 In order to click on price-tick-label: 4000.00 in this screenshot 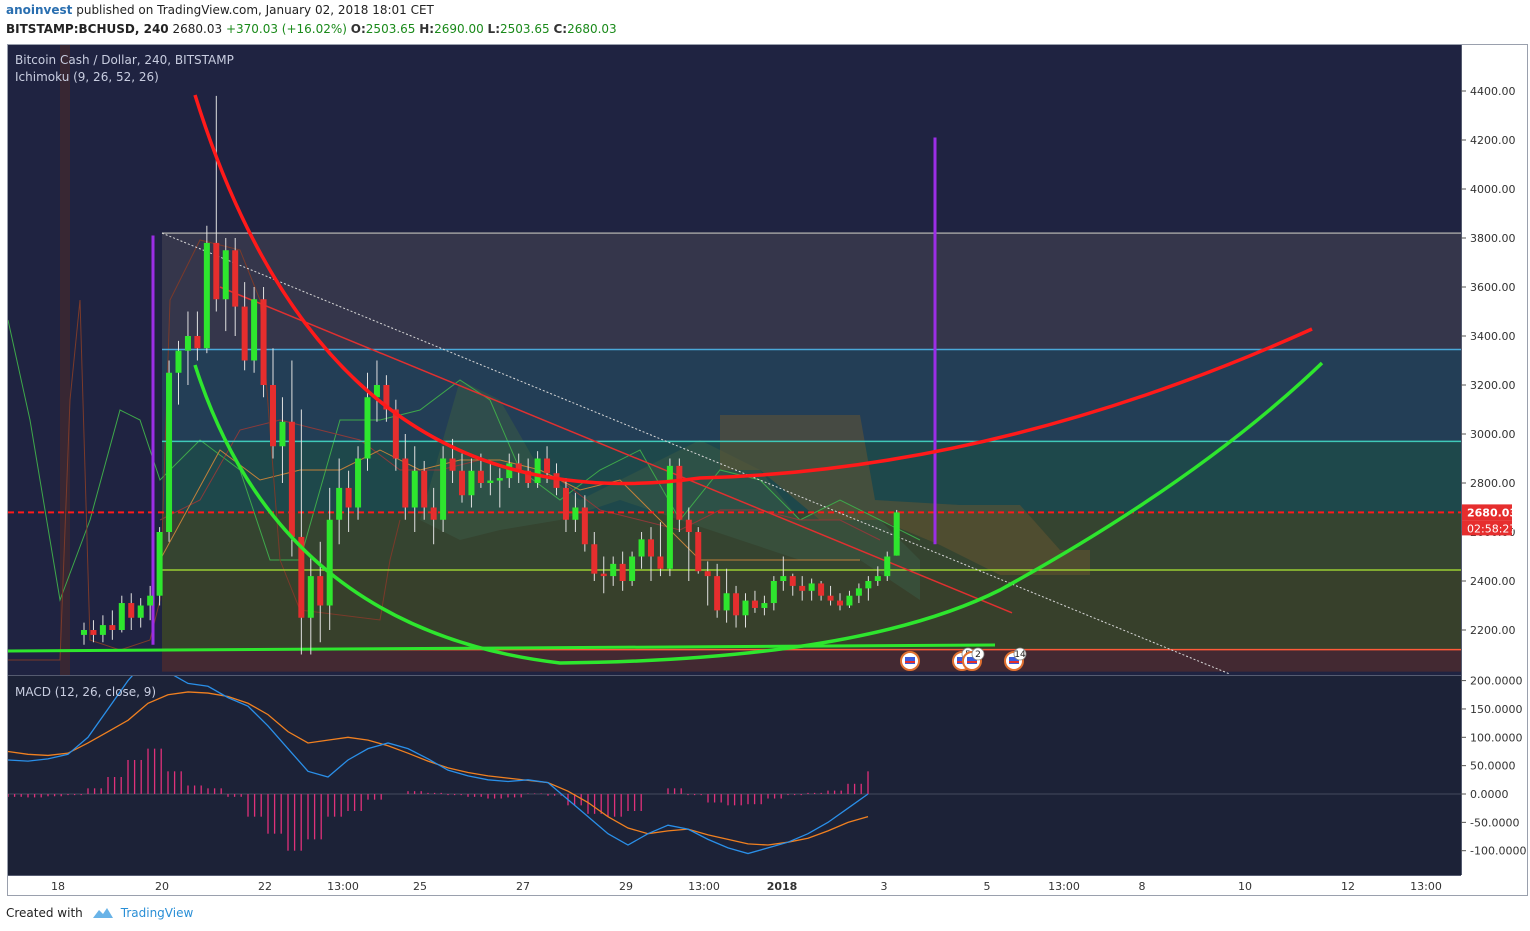, I will do `click(1493, 189)`.